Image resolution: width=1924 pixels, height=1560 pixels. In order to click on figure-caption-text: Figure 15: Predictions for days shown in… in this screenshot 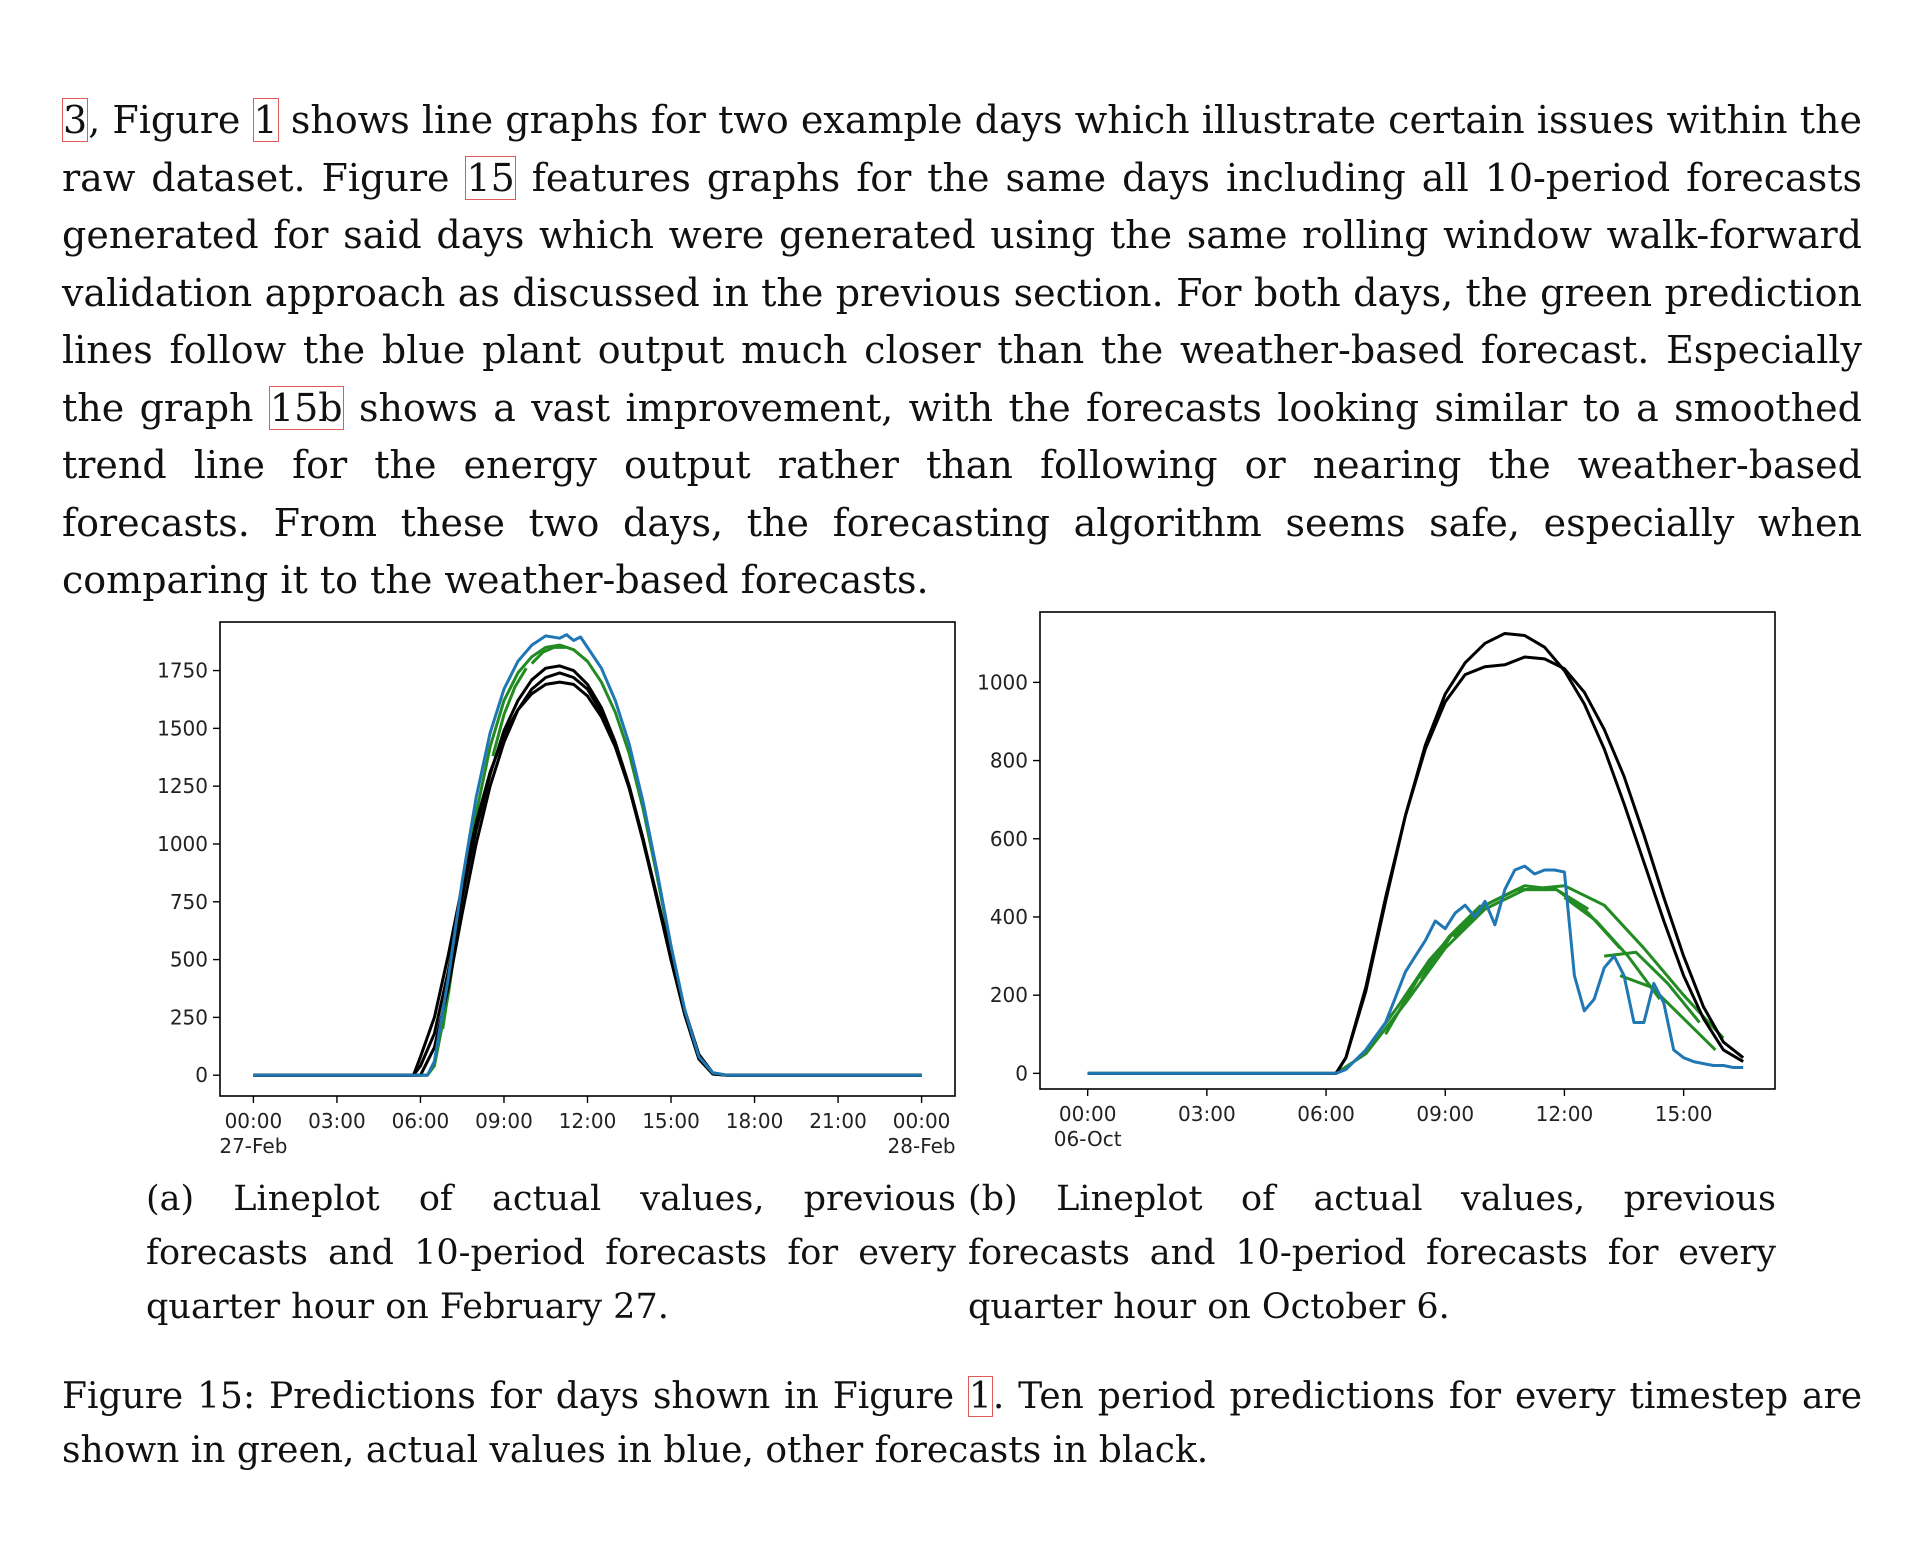, I will do `click(515, 1396)`.